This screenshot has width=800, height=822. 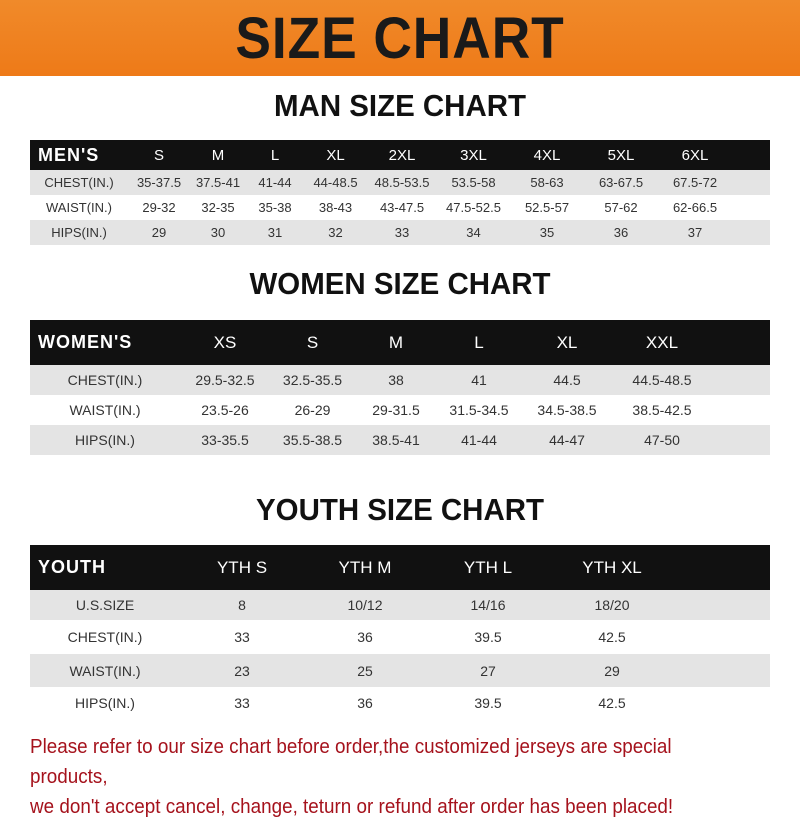 What do you see at coordinates (567, 440) in the screenshot?
I see `table-cell: 44-47` at bounding box center [567, 440].